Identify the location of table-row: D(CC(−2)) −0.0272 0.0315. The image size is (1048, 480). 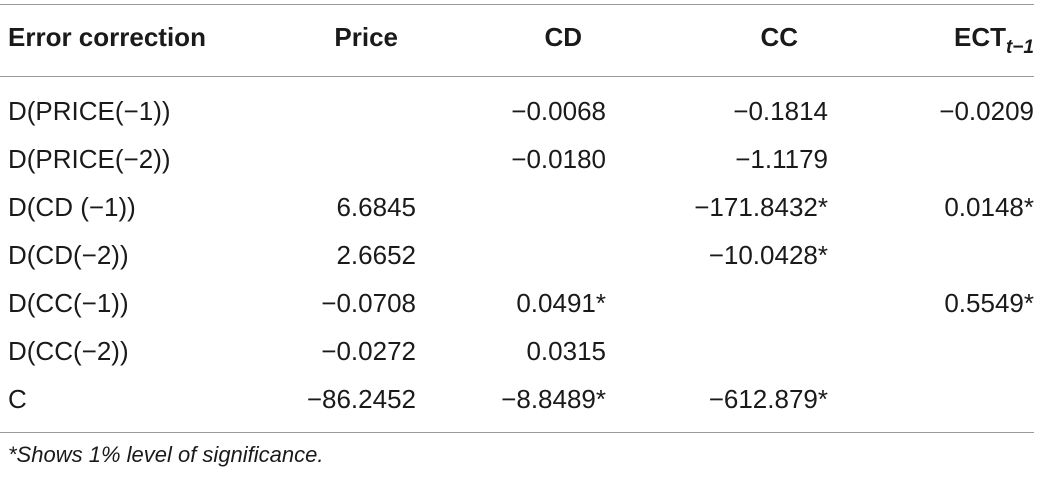
(517, 352).